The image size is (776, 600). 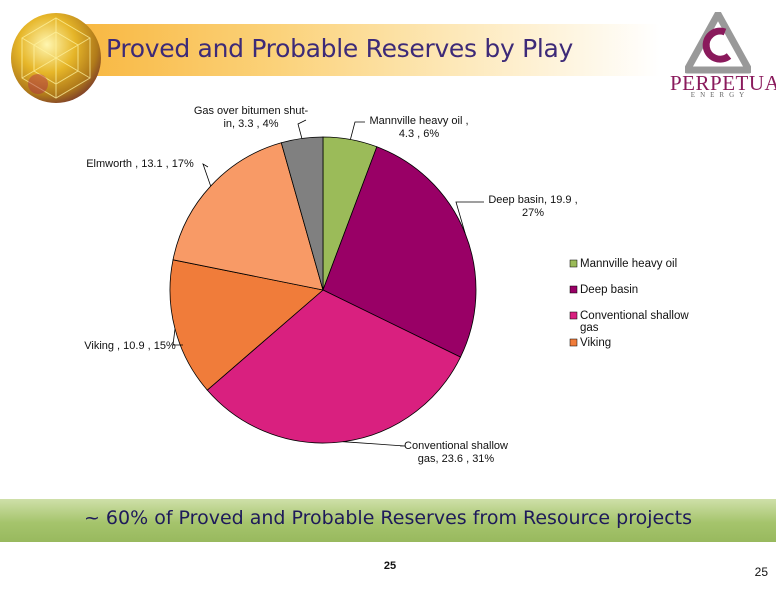 I want to click on data-label-elmworth: Elmworth , 13.1 , 17%, so click(x=140, y=164).